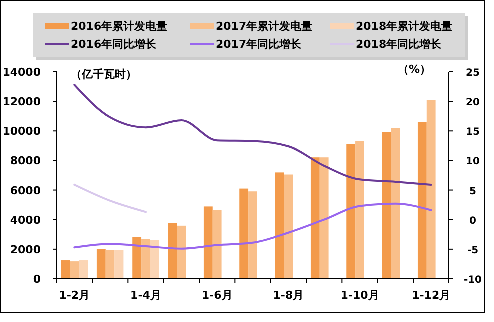 Image resolution: width=494 pixels, height=322 pixels. What do you see at coordinates (114, 44) in the screenshot?
I see `legend-label: 2016年同比增长` at bounding box center [114, 44].